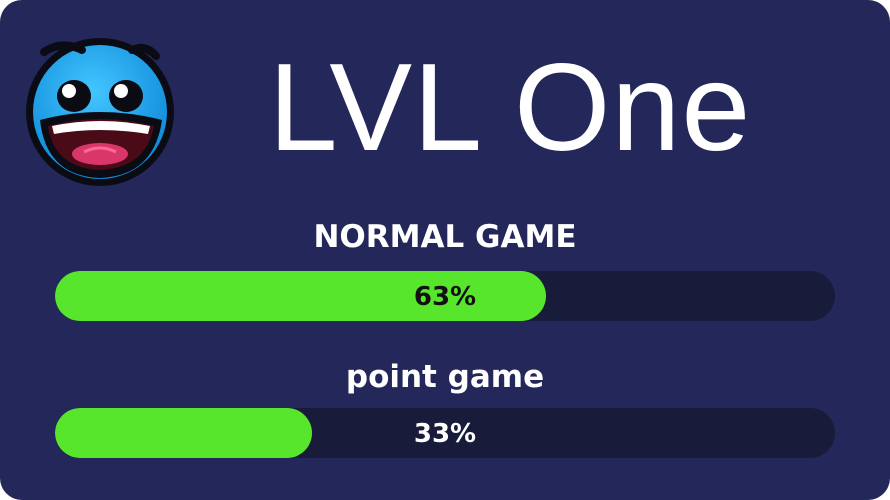  I want to click on point-game-progress-fill, so click(184, 433).